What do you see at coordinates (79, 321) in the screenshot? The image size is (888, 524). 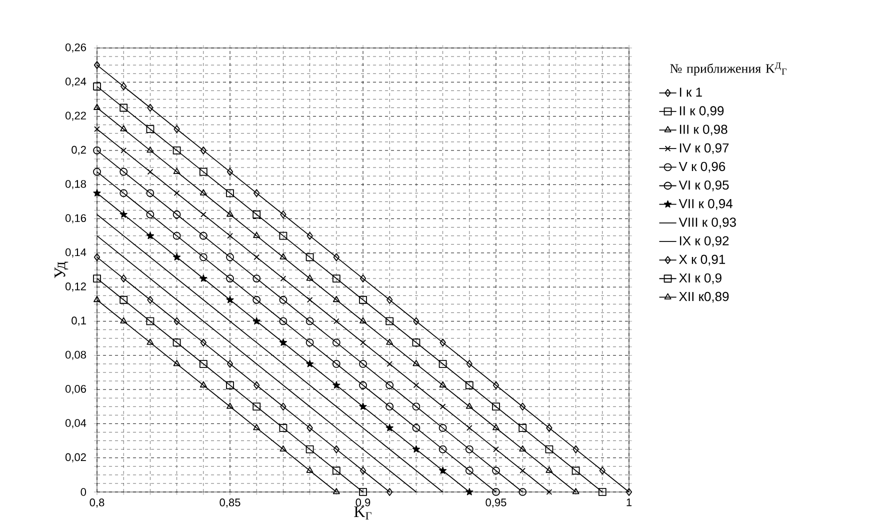 I see `y-tick-label: 0,1` at bounding box center [79, 321].